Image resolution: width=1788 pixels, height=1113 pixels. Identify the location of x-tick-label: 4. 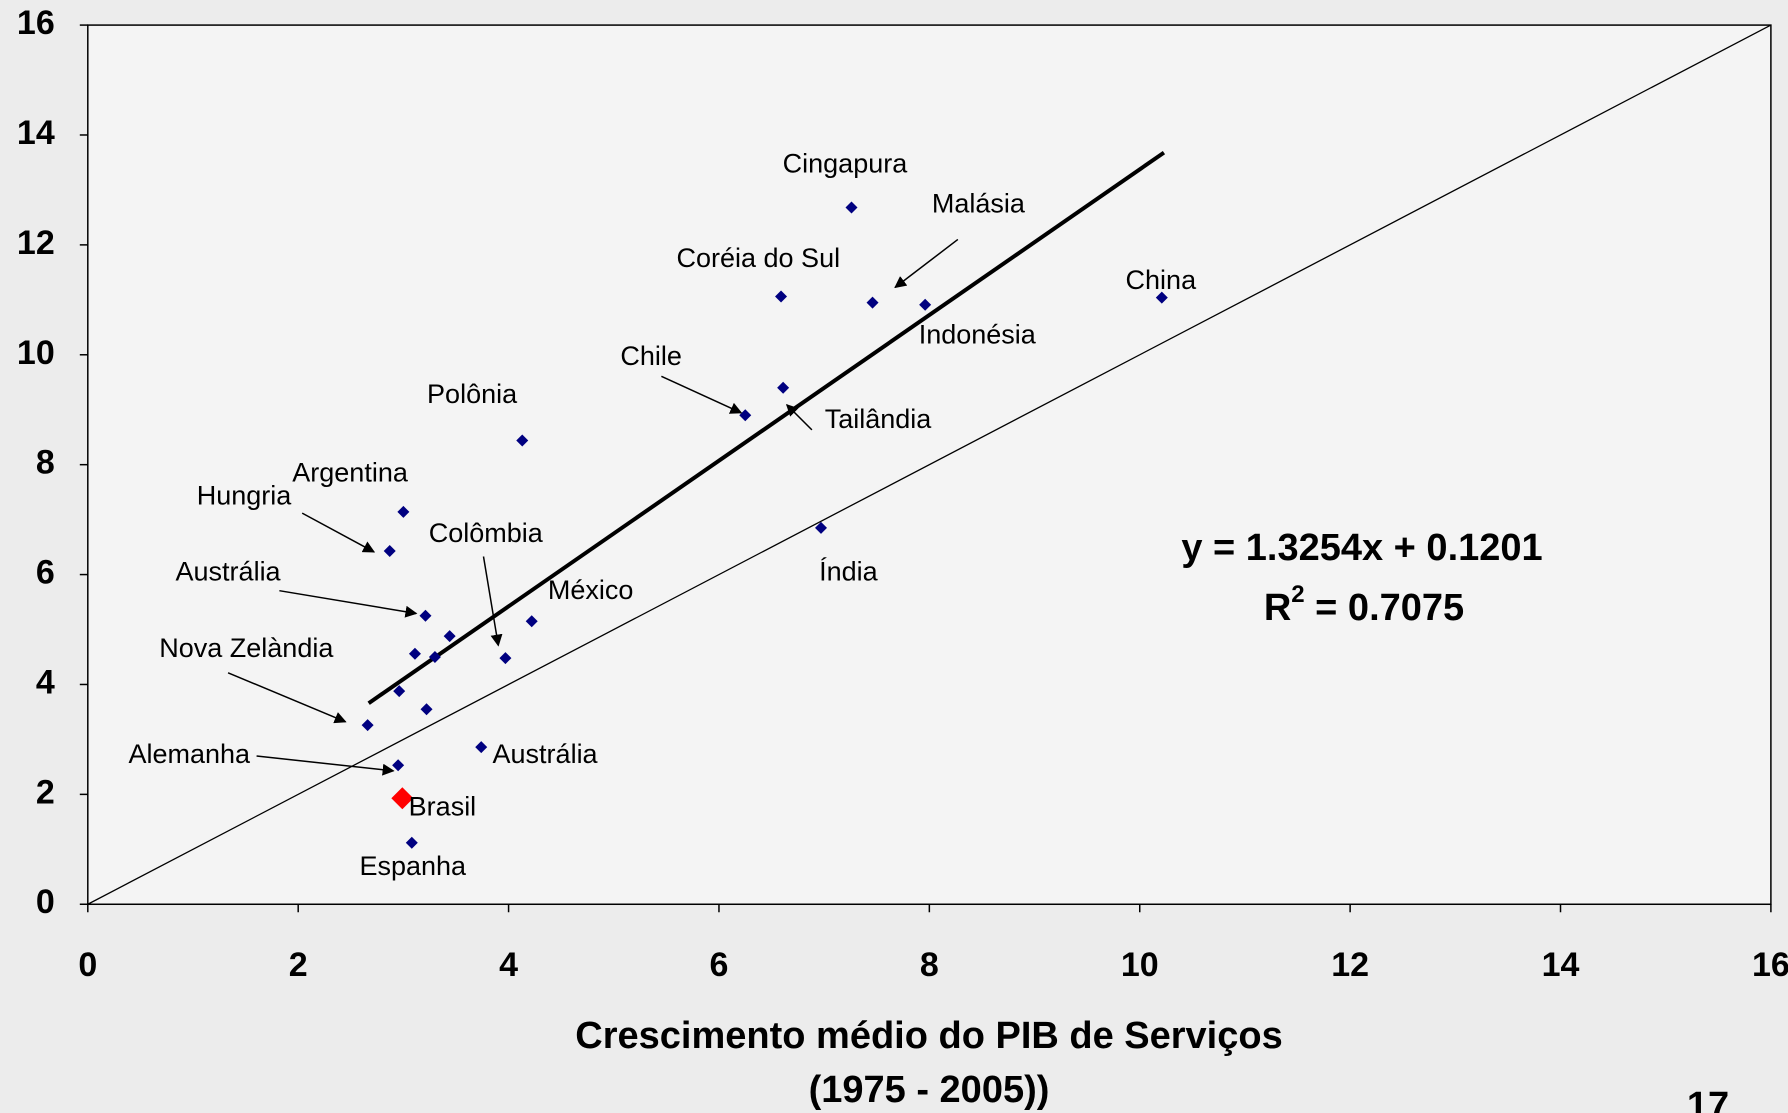
(508, 965).